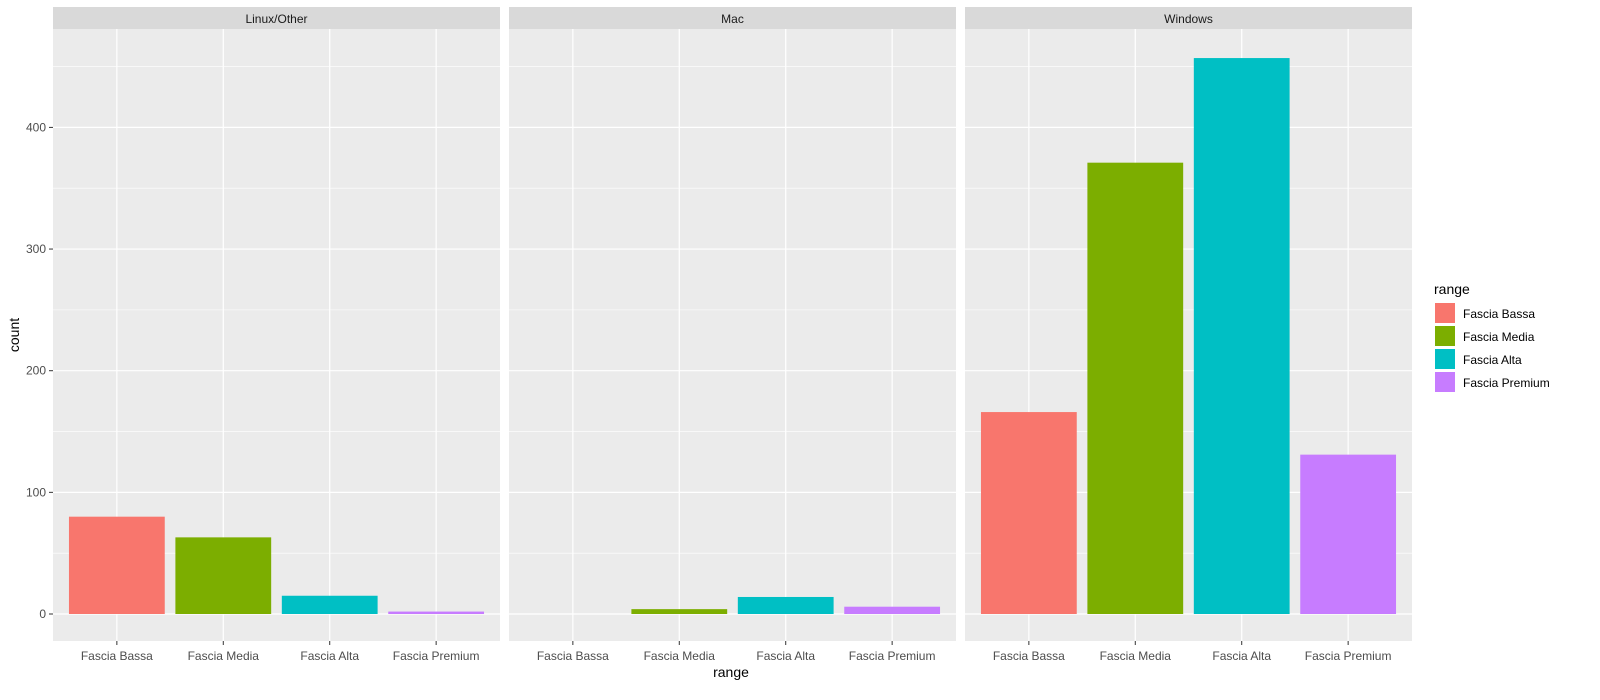 This screenshot has height=700, width=1600. What do you see at coordinates (1445, 336) in the screenshot?
I see `legend-key-fascia-media` at bounding box center [1445, 336].